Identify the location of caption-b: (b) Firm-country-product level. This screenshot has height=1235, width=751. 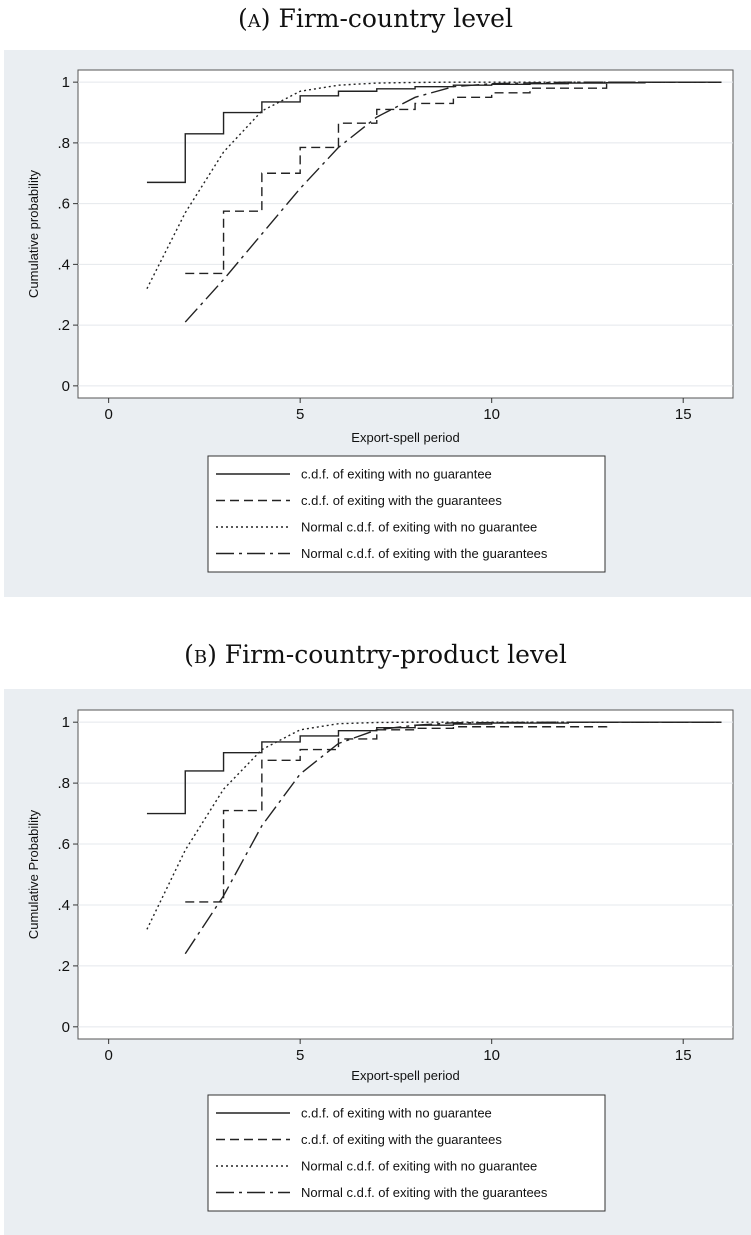
(375, 654).